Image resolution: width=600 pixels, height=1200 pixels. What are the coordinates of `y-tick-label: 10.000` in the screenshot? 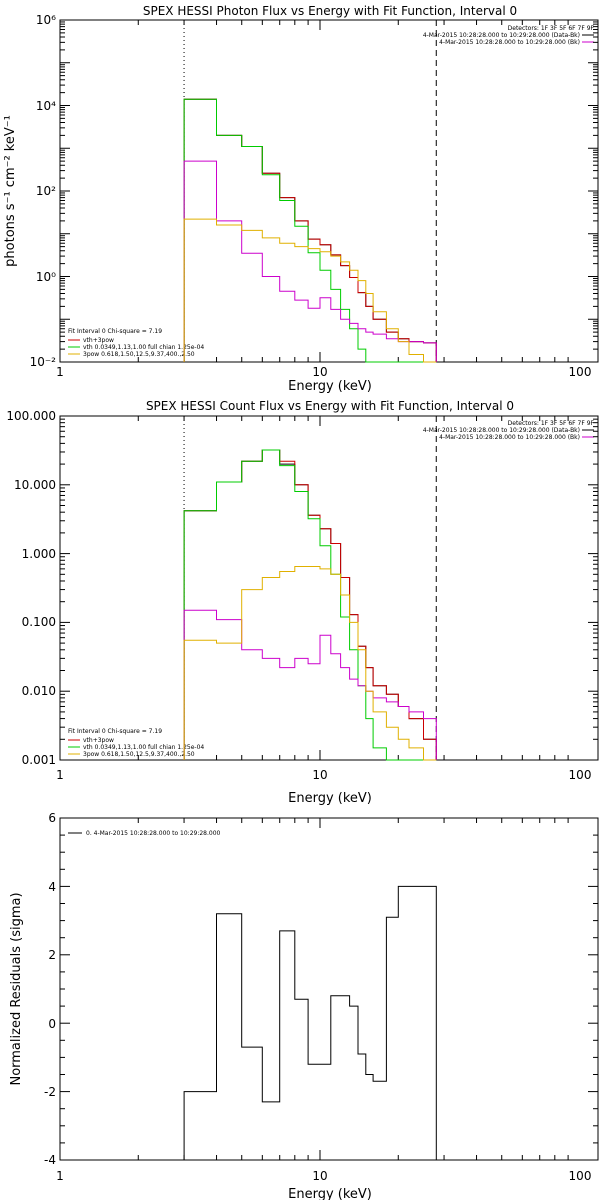 It's located at (35, 485).